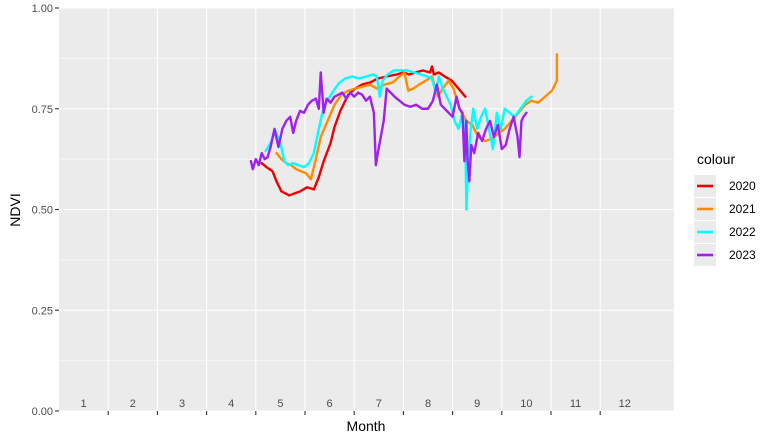  Describe the element at coordinates (379, 404) in the screenshot. I see `x-tick-label-7: 7` at that location.